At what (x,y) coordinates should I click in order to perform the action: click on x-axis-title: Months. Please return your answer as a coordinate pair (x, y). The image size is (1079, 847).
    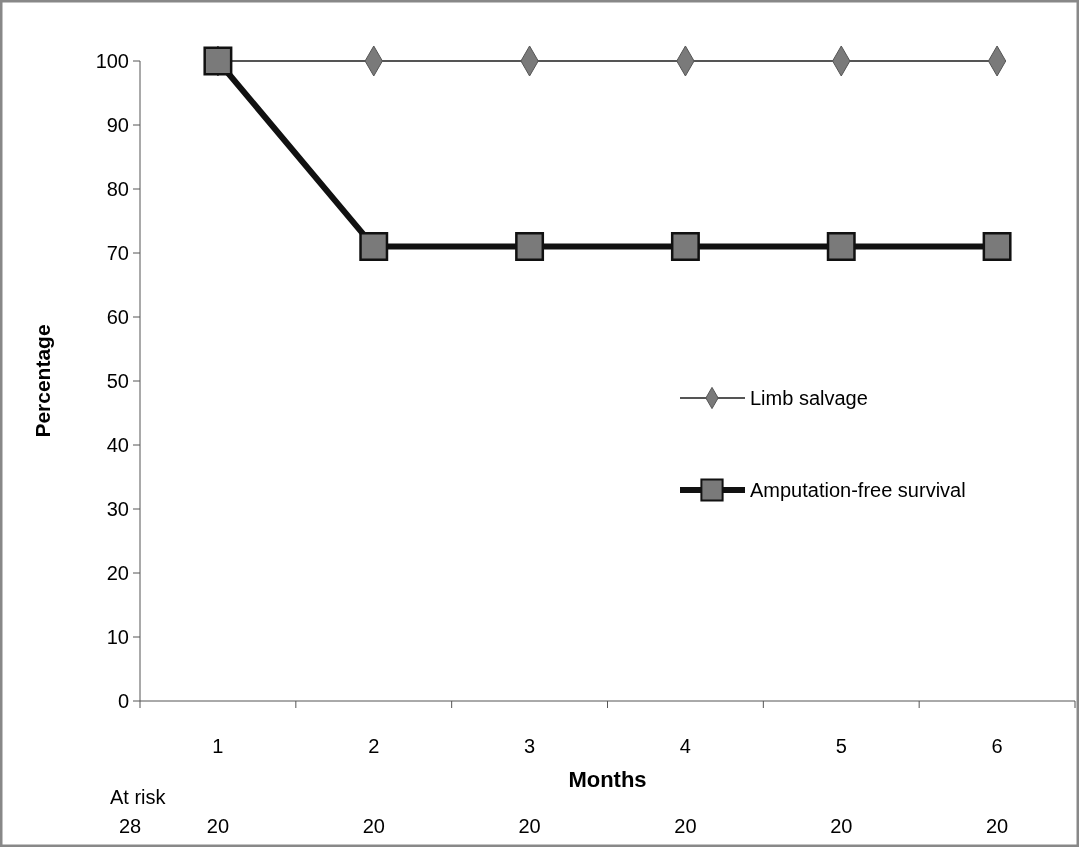
    Looking at the image, I should click on (607, 779).